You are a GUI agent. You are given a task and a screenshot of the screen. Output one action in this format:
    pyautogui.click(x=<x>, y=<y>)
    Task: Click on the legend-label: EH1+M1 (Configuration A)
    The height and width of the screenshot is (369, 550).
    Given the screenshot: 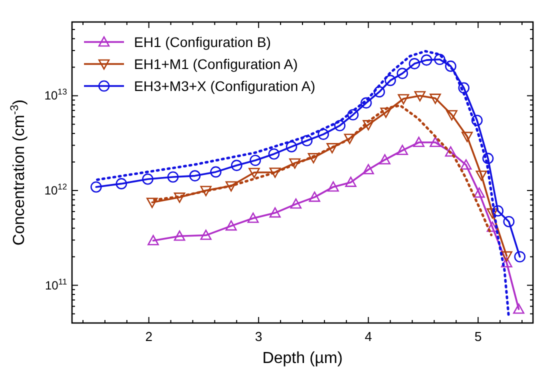 What is the action you would take?
    pyautogui.click(x=216, y=64)
    